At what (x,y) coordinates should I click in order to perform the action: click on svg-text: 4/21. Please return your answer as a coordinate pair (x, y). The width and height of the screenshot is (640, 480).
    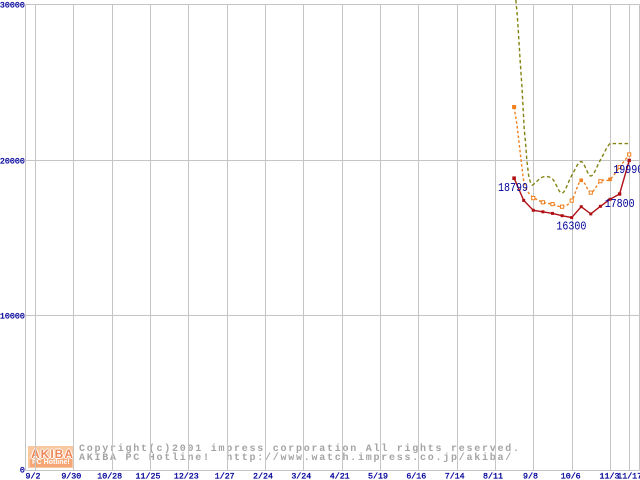
    Looking at the image, I should click on (340, 476).